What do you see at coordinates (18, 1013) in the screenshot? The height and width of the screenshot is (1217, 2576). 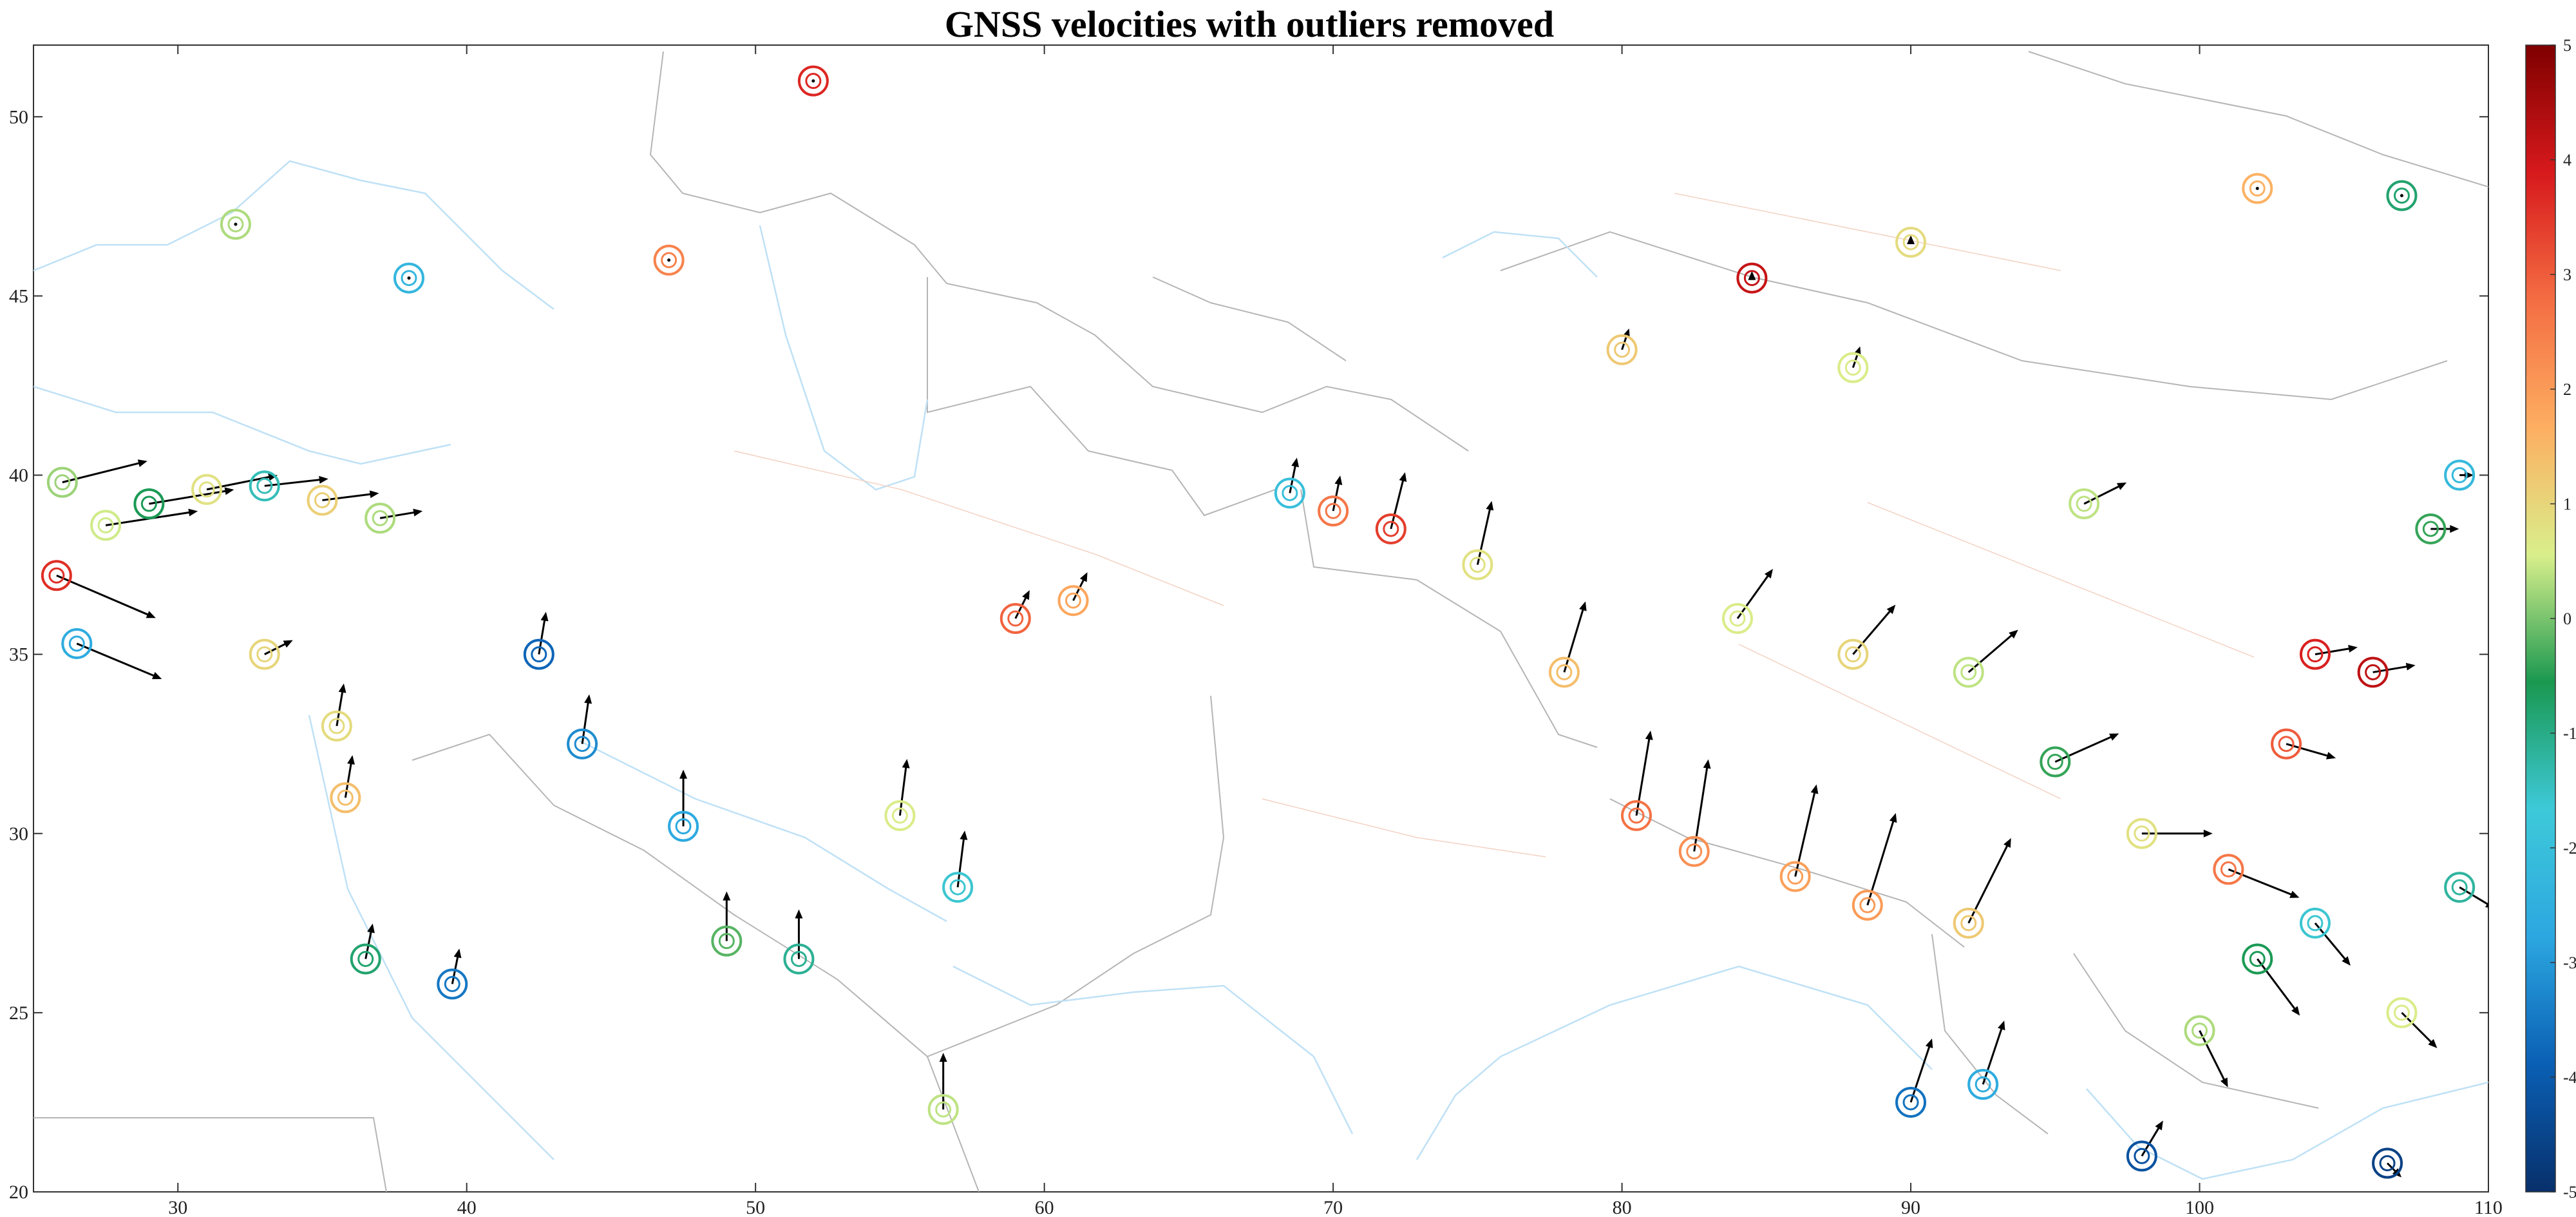 I see `y-tick-label: 25` at bounding box center [18, 1013].